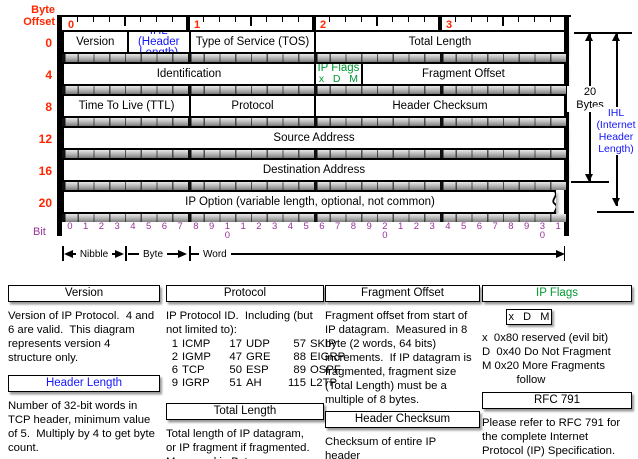  Describe the element at coordinates (174, 383) in the screenshot. I see `protocol-table-cell: 9` at that location.